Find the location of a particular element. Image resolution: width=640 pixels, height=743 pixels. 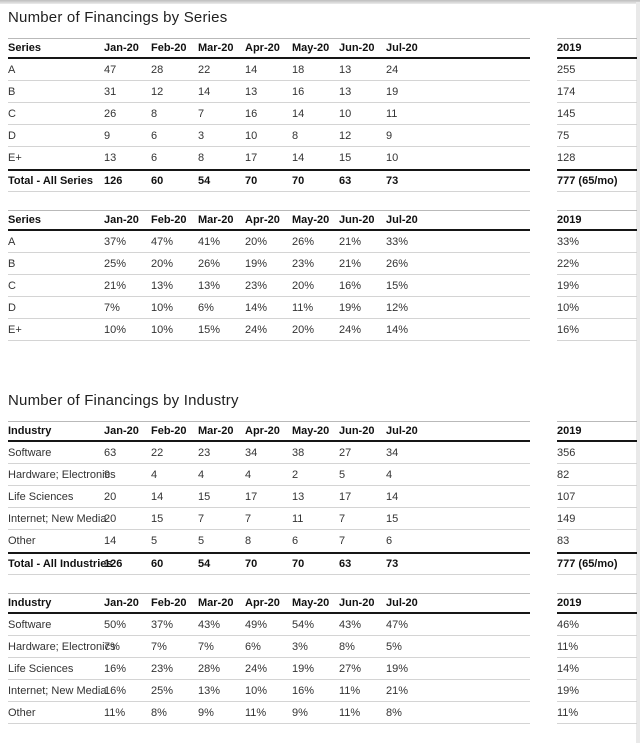

section-title: Number of Financings by Industry is located at coordinates (123, 400).